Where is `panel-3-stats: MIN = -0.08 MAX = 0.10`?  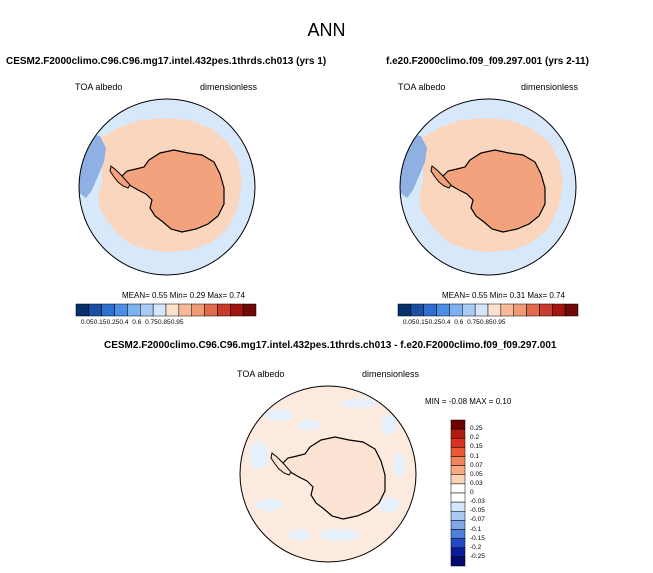
panel-3-stats: MIN = -0.08 MAX = 0.10 is located at coordinates (468, 401).